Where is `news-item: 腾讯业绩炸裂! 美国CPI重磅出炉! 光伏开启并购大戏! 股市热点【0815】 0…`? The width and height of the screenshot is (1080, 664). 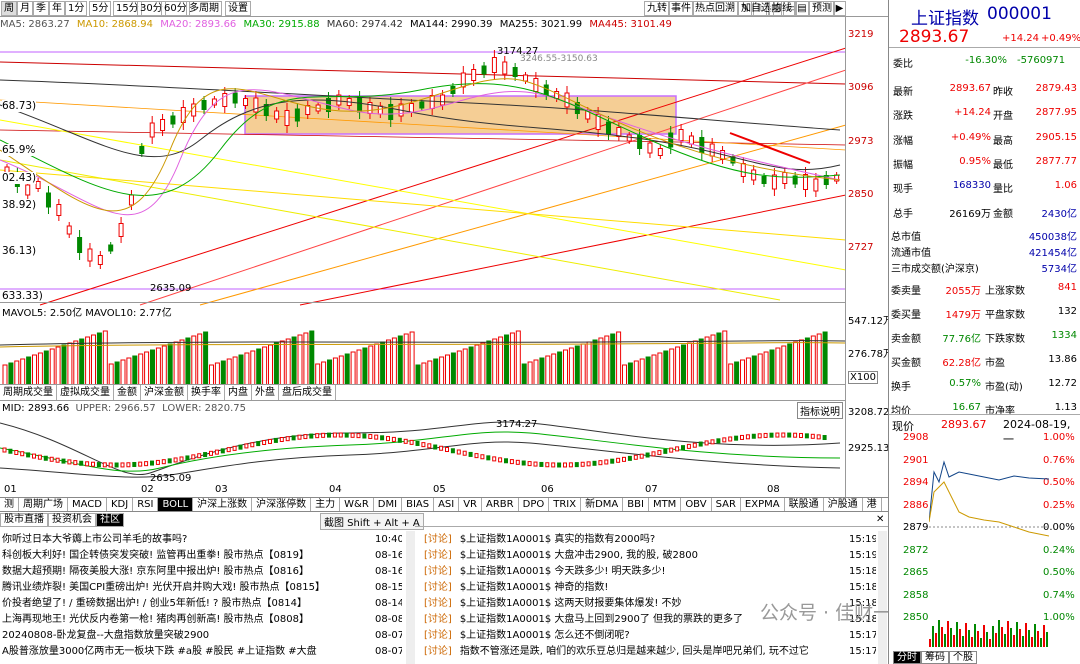 news-item: 腾讯业绩炸裂! 美国CPI重磅出炉! 光伏开启并购大戏! 股市热点【0815】 0… is located at coordinates (202, 588).